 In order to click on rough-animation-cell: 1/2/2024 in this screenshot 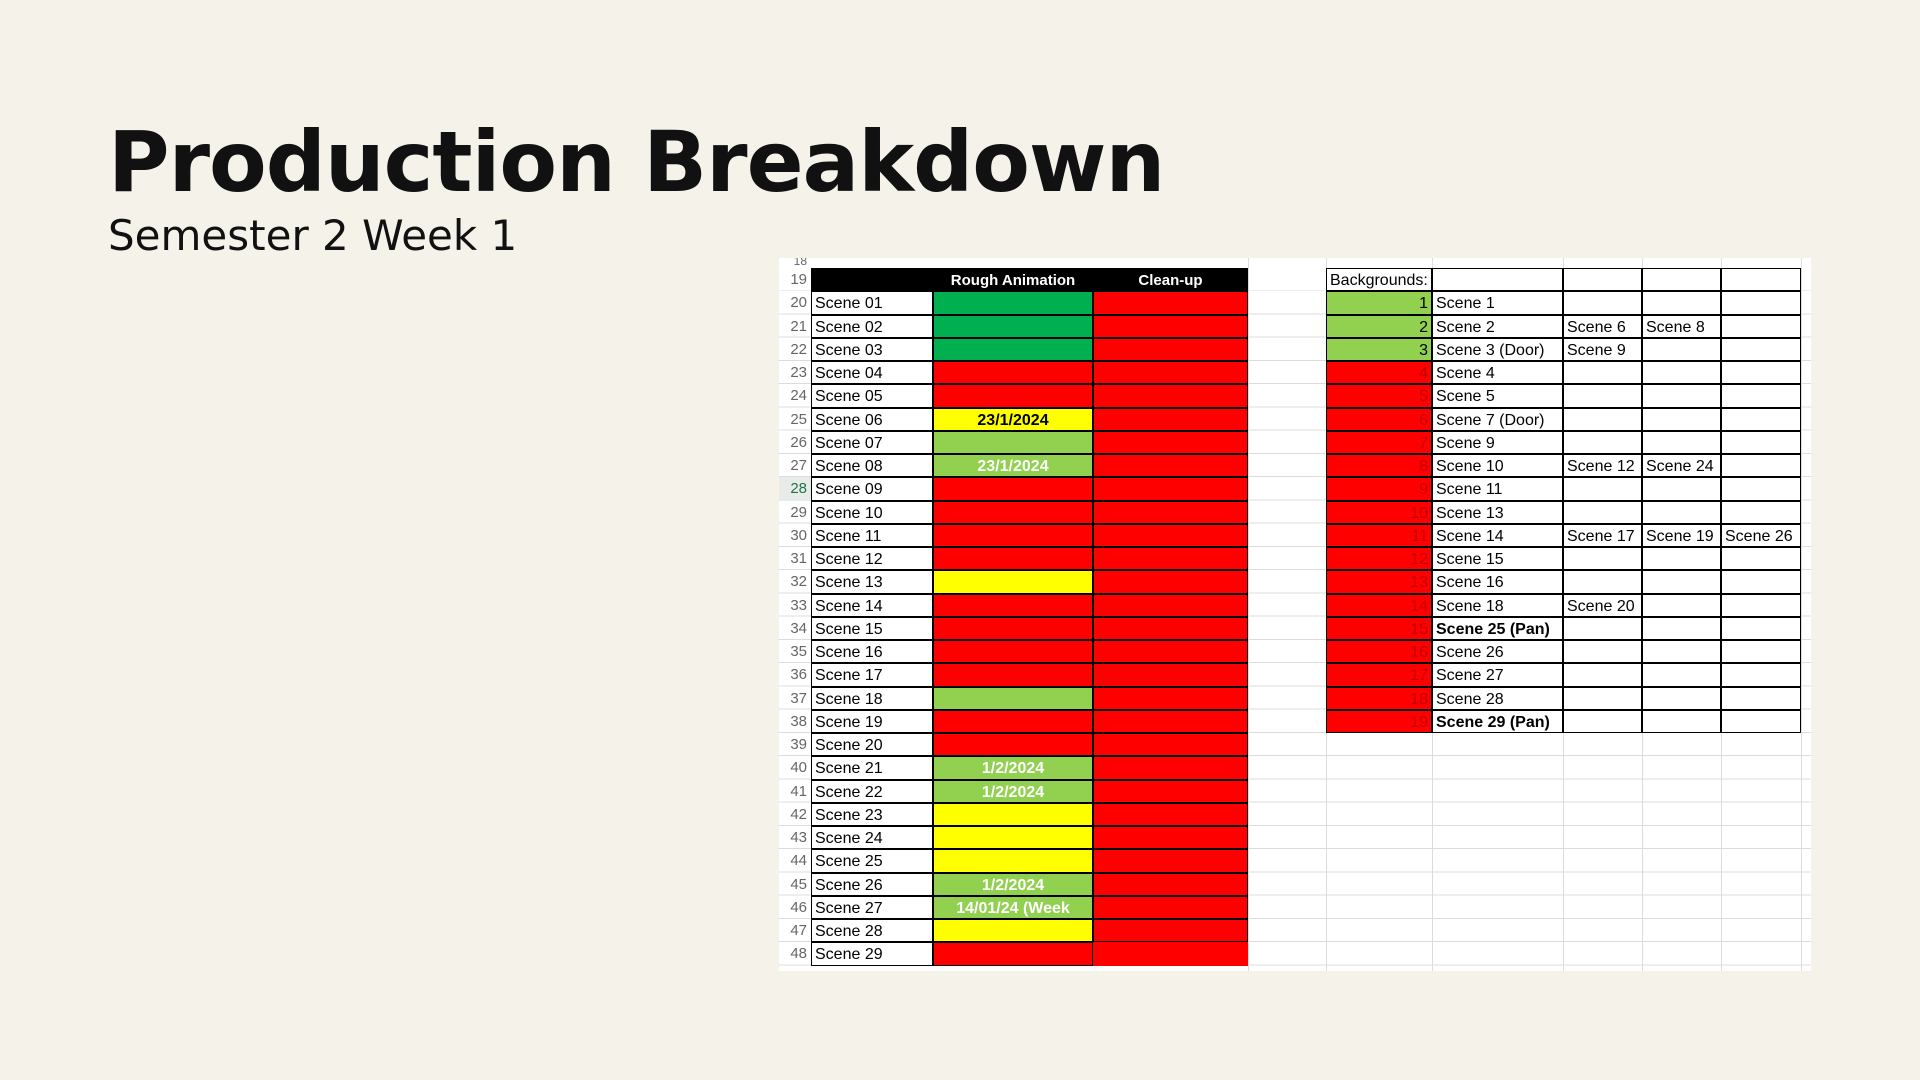, I will do `click(1013, 884)`.